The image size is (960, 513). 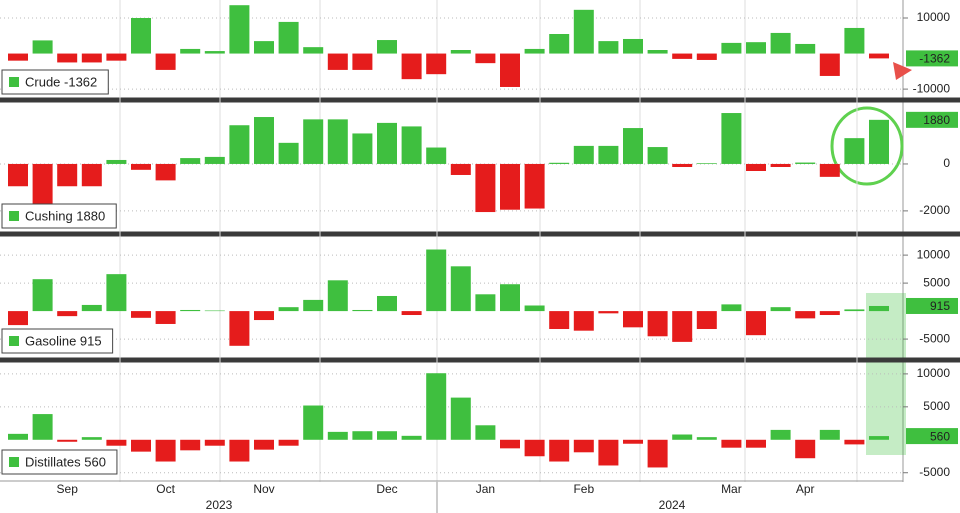 What do you see at coordinates (932, 88) in the screenshot?
I see `y-tick-label: -10000` at bounding box center [932, 88].